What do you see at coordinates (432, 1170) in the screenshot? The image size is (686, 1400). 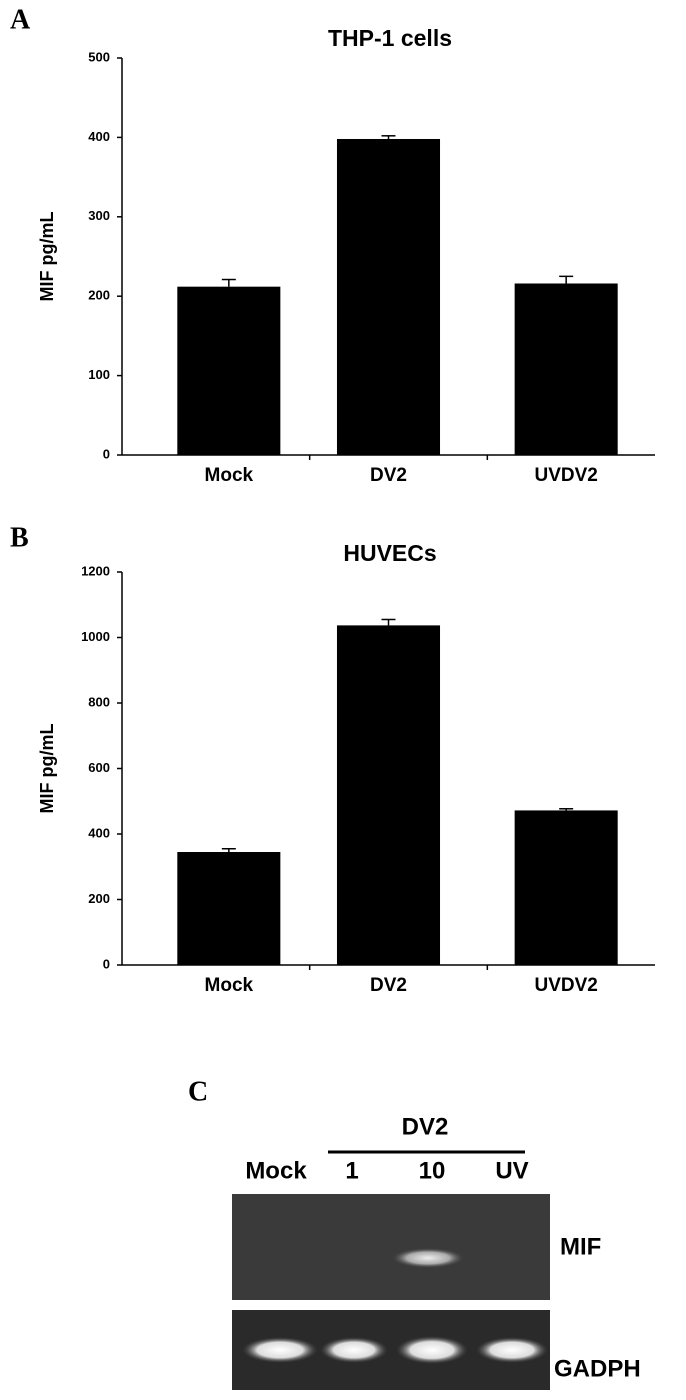 I see `lane-label: 10` at bounding box center [432, 1170].